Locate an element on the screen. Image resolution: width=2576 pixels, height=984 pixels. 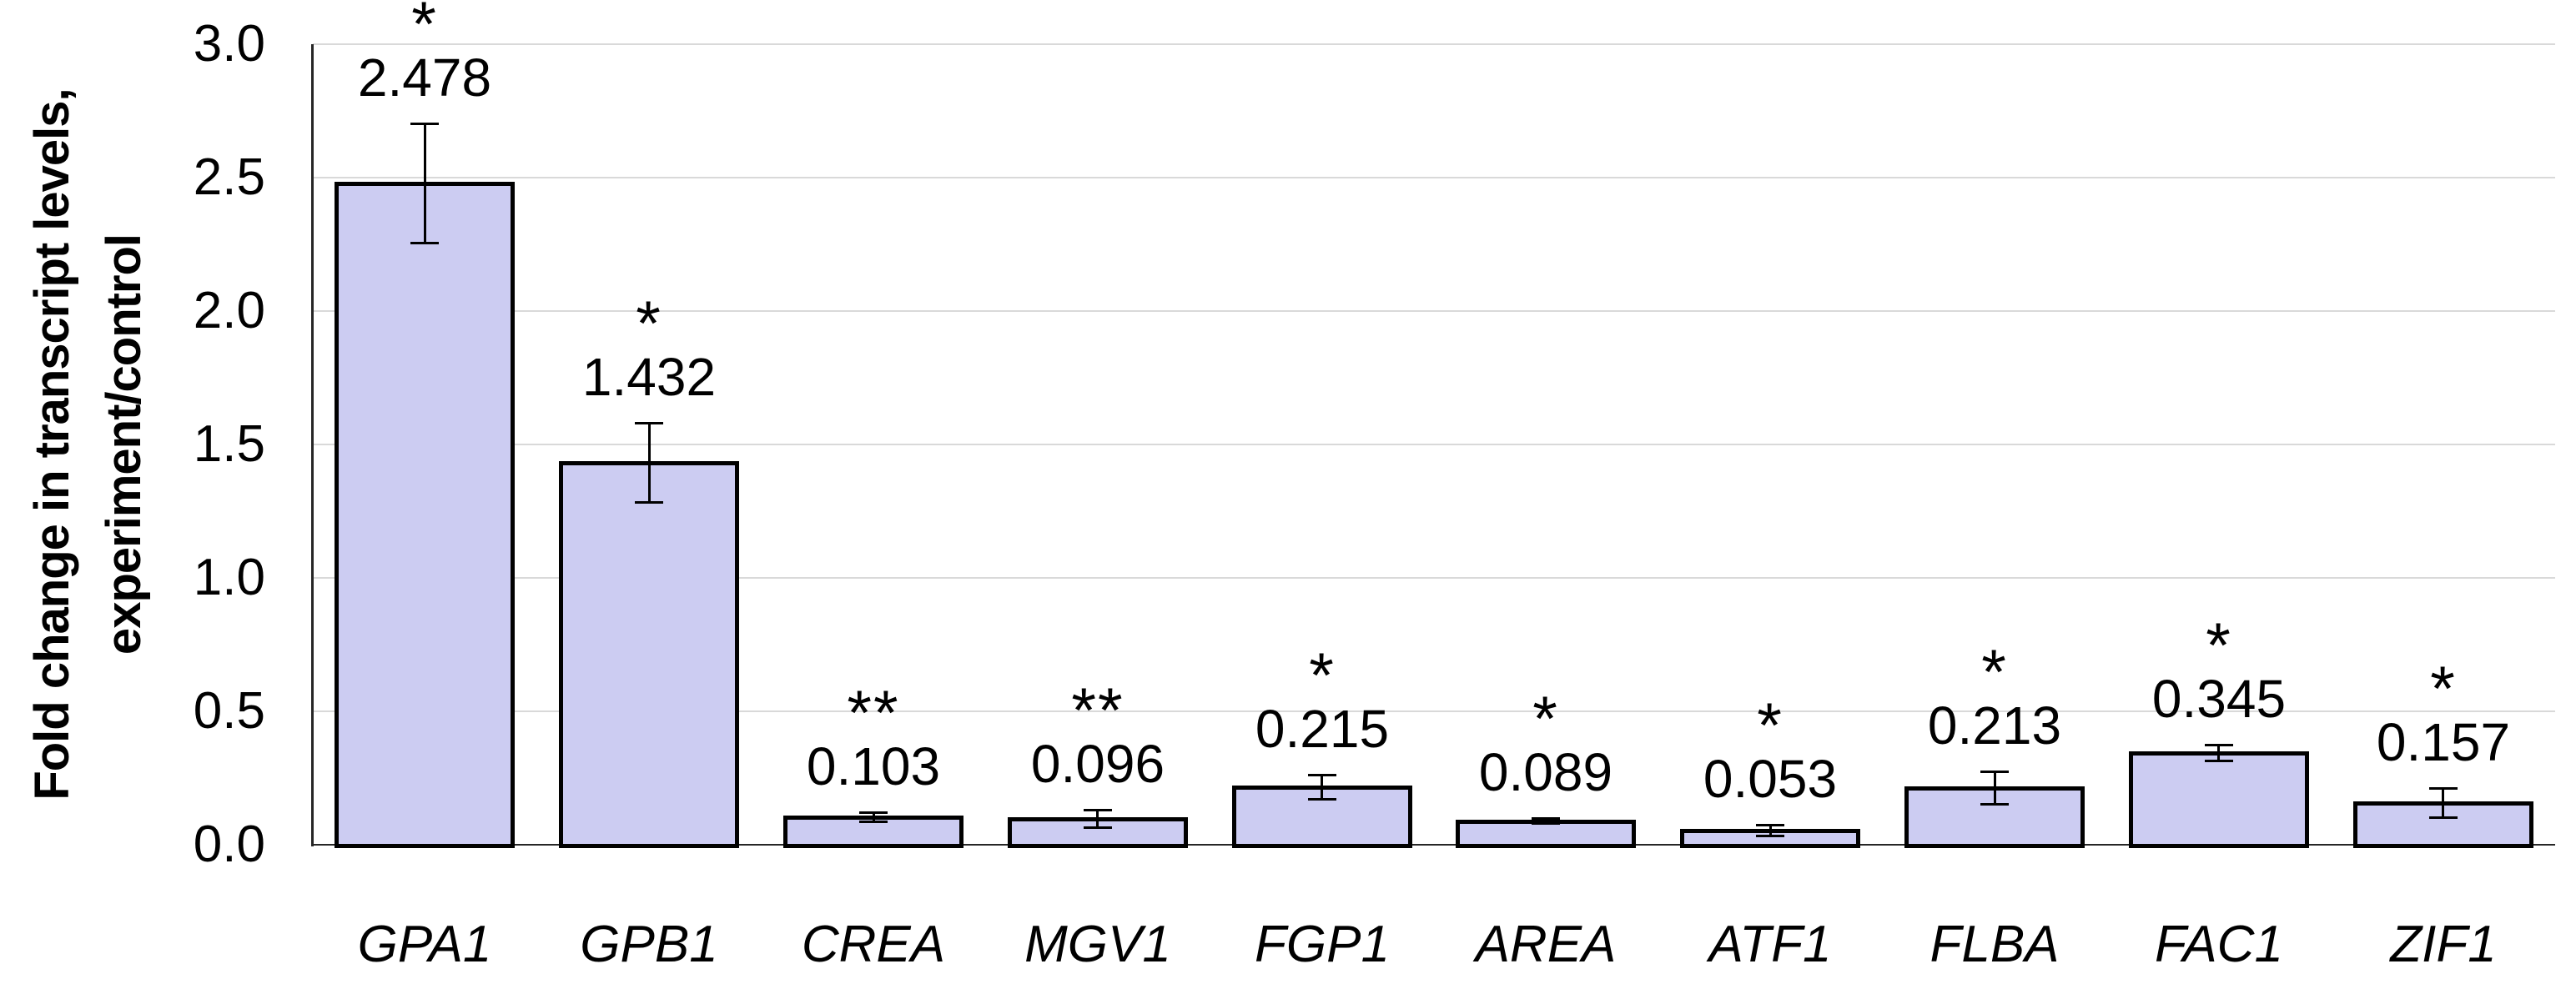
x-tick-label: FAC1 is located at coordinates (2219, 944).